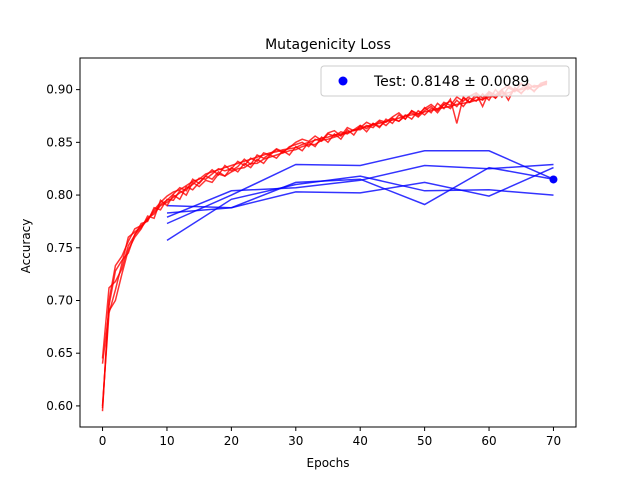 The height and width of the screenshot is (480, 640). What do you see at coordinates (103, 441) in the screenshot?
I see `x-tick-label: 0` at bounding box center [103, 441].